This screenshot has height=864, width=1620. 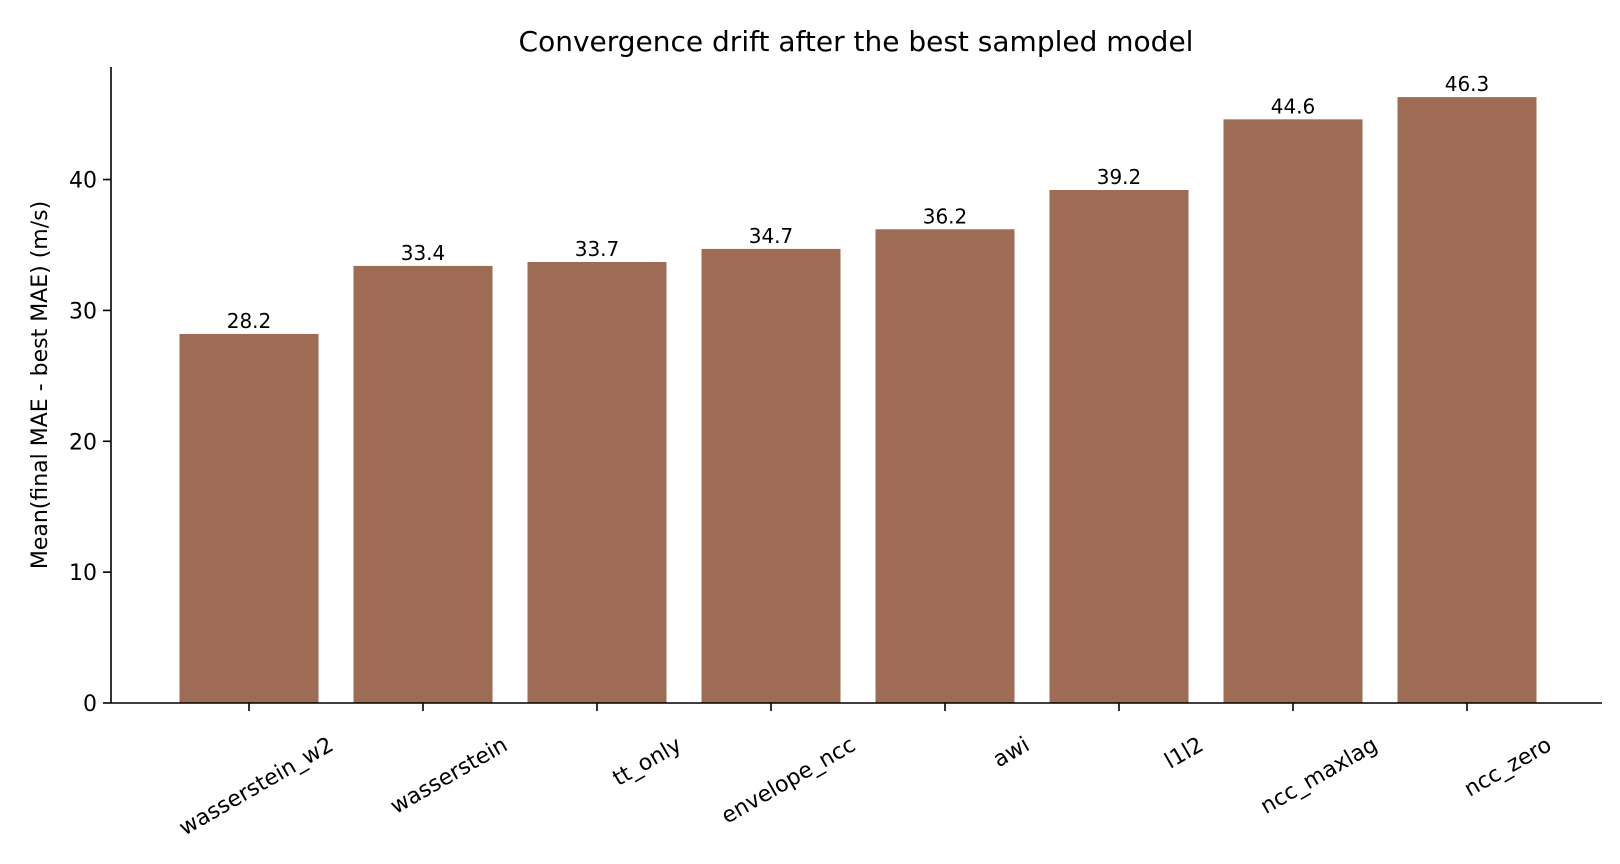 I want to click on bar-tt_only, so click(x=597, y=482).